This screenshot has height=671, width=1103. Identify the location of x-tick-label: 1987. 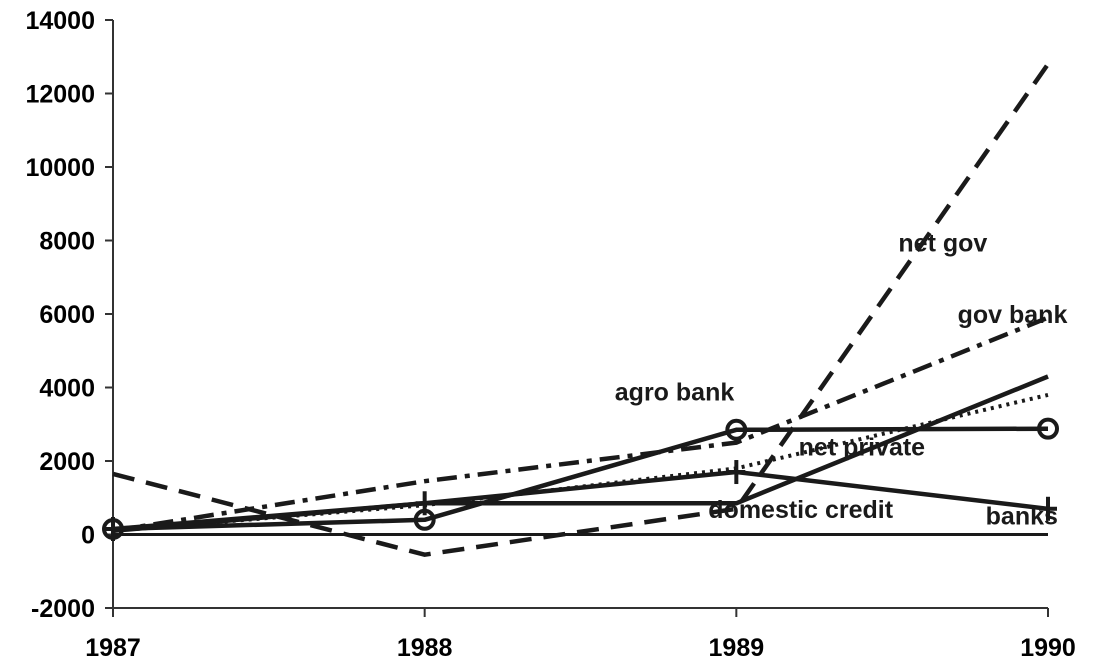
(113, 648).